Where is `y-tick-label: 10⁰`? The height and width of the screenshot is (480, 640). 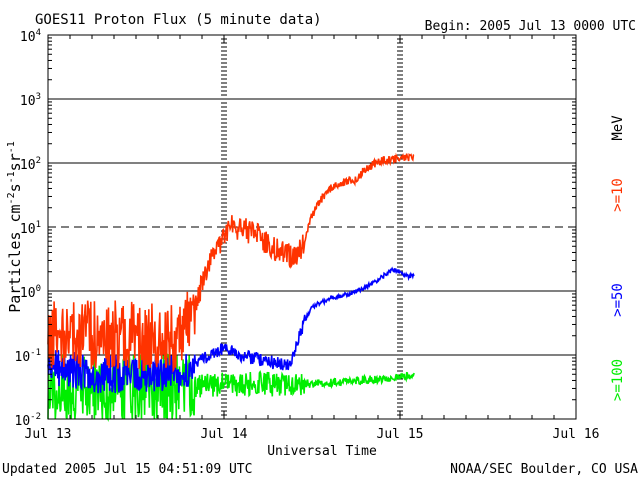 y-tick-label: 10⁰ is located at coordinates (30, 292).